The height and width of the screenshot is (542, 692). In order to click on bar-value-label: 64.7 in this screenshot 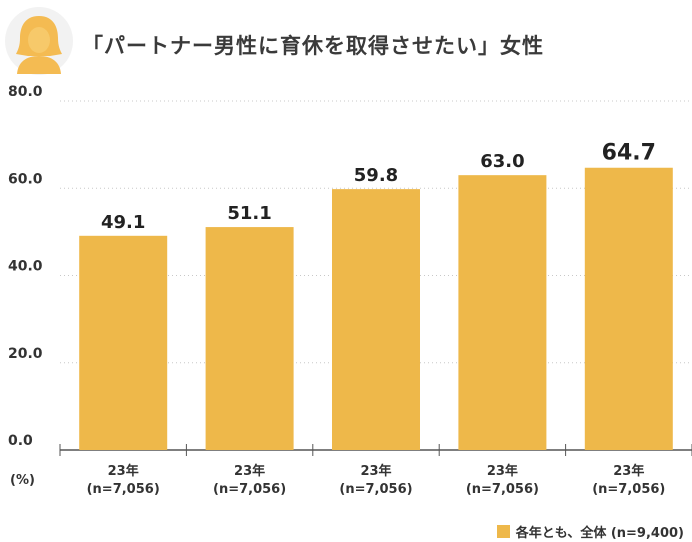, I will do `click(629, 153)`.